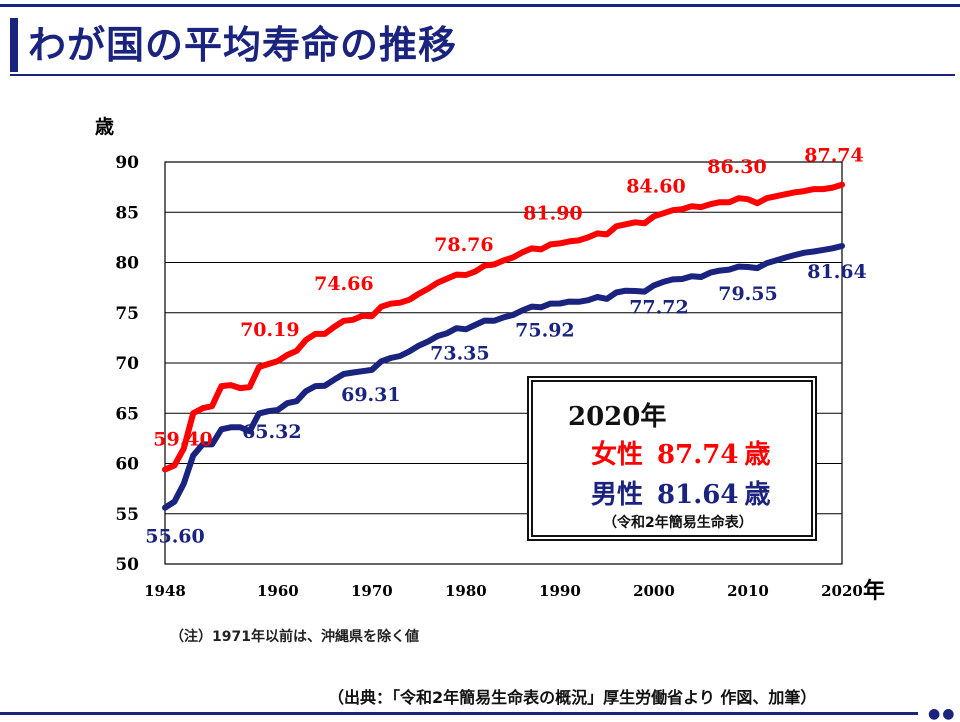 The width and height of the screenshot is (960, 722). Describe the element at coordinates (466, 591) in the screenshot. I see `x-tick-label-1980: 1980` at that location.